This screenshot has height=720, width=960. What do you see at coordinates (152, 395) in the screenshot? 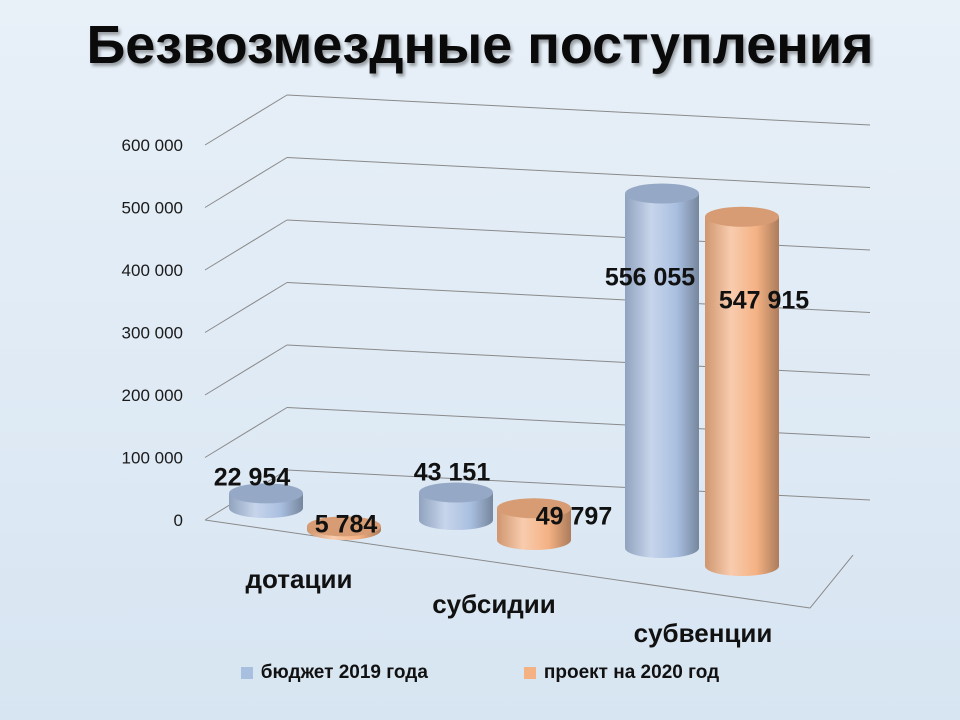
I see `y-tick-label: 200 000` at bounding box center [152, 395].